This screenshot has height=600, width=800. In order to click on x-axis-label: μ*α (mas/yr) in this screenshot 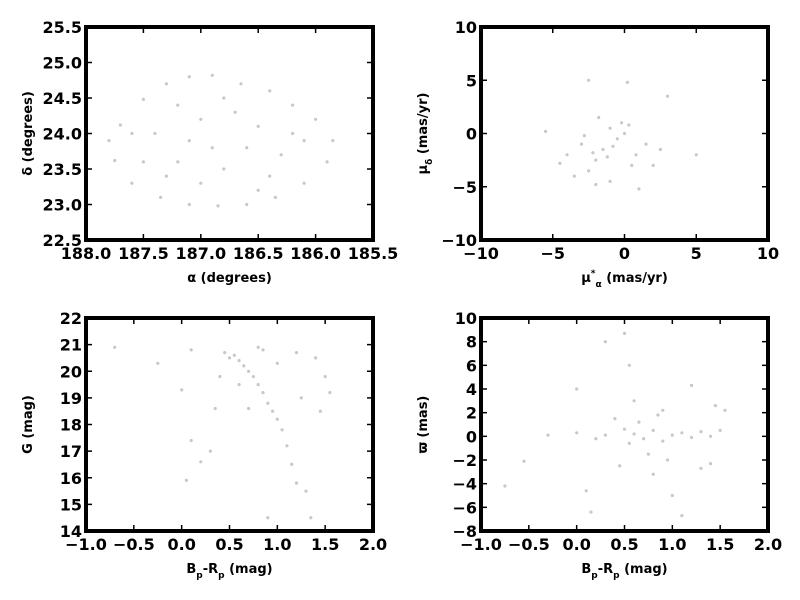, I will do `click(624, 279)`.